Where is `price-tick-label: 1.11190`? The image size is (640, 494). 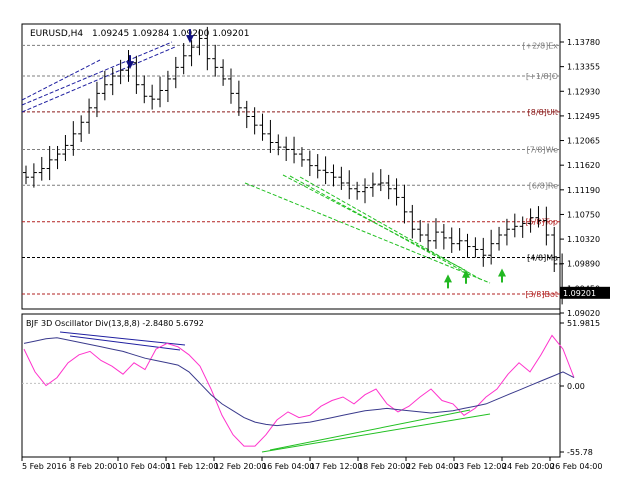 price-tick-label: 1.11190 is located at coordinates (583, 190).